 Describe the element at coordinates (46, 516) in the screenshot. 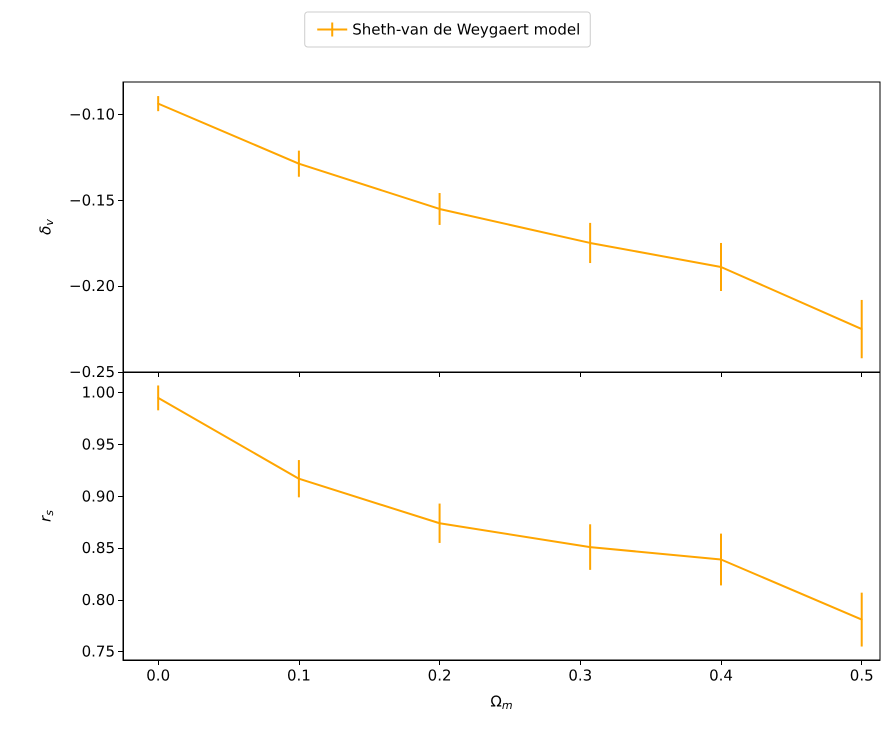

I see `y-axis-title: rs` at that location.